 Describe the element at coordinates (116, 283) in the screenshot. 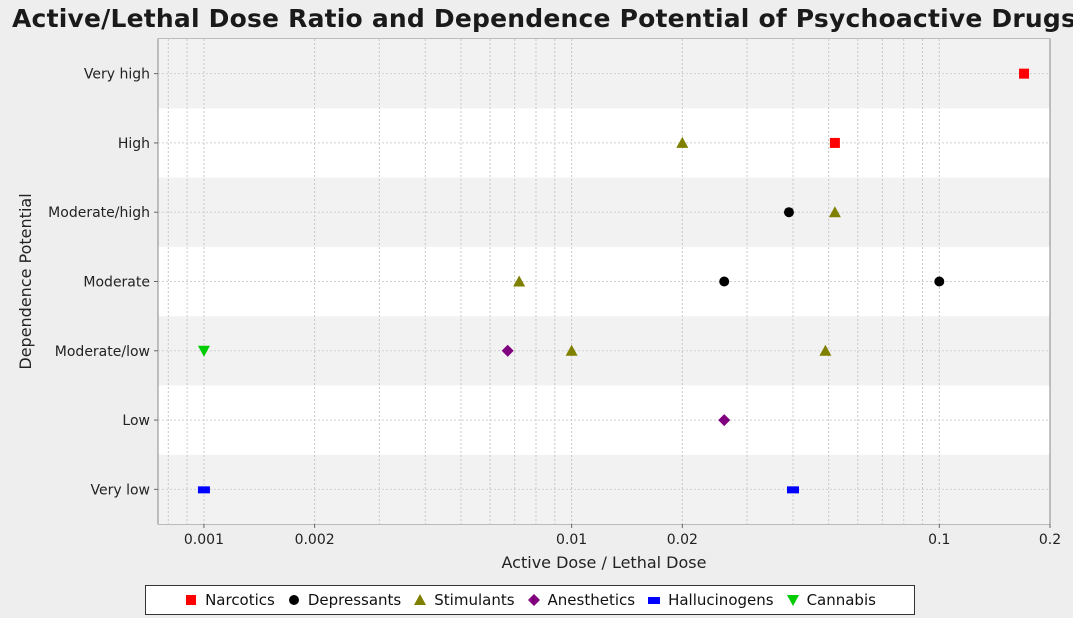

I see `y-tick-label: Moderate` at that location.